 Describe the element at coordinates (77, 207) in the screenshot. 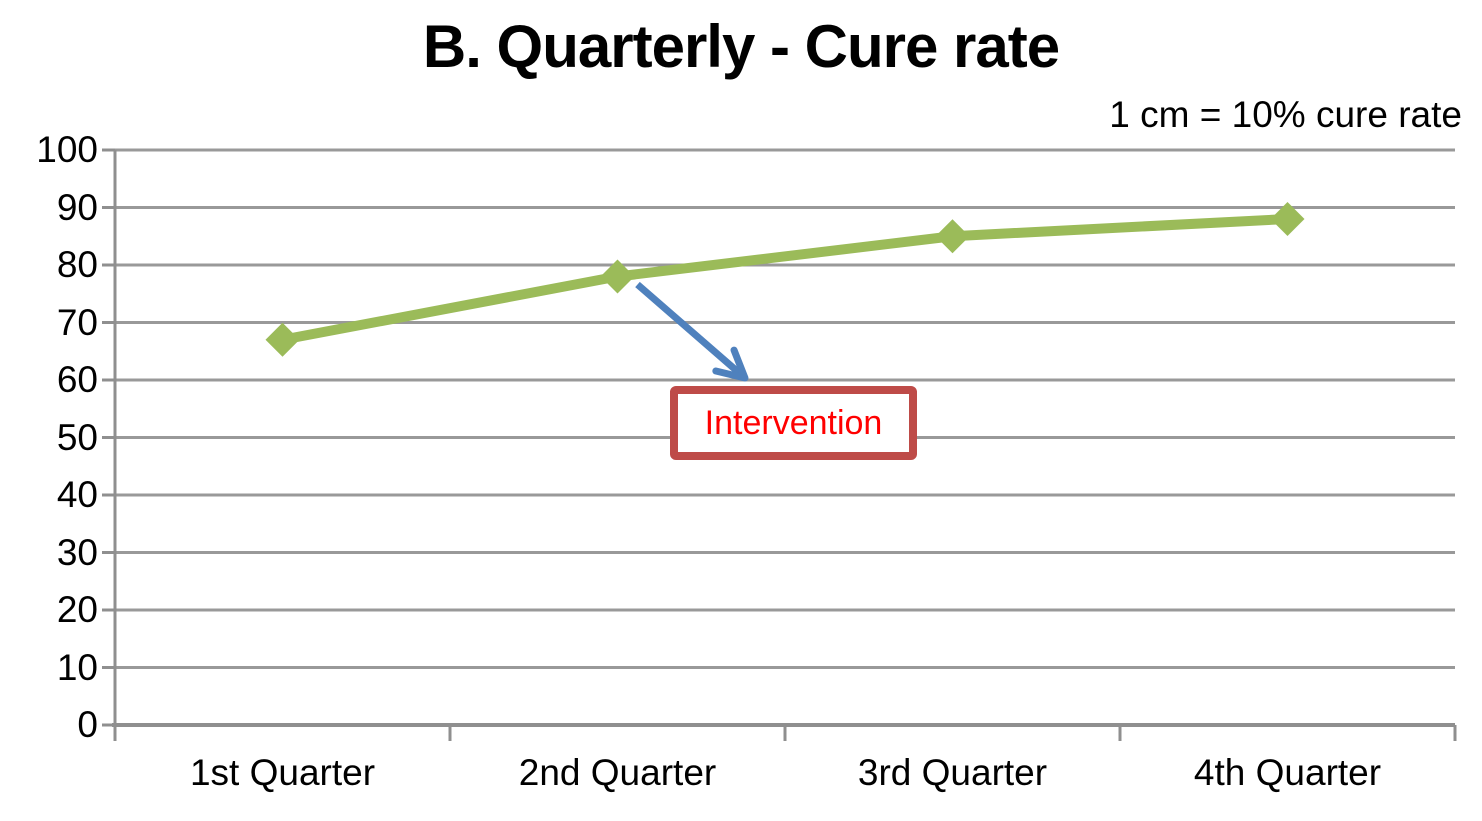

I see `y-tick-label: 90` at that location.